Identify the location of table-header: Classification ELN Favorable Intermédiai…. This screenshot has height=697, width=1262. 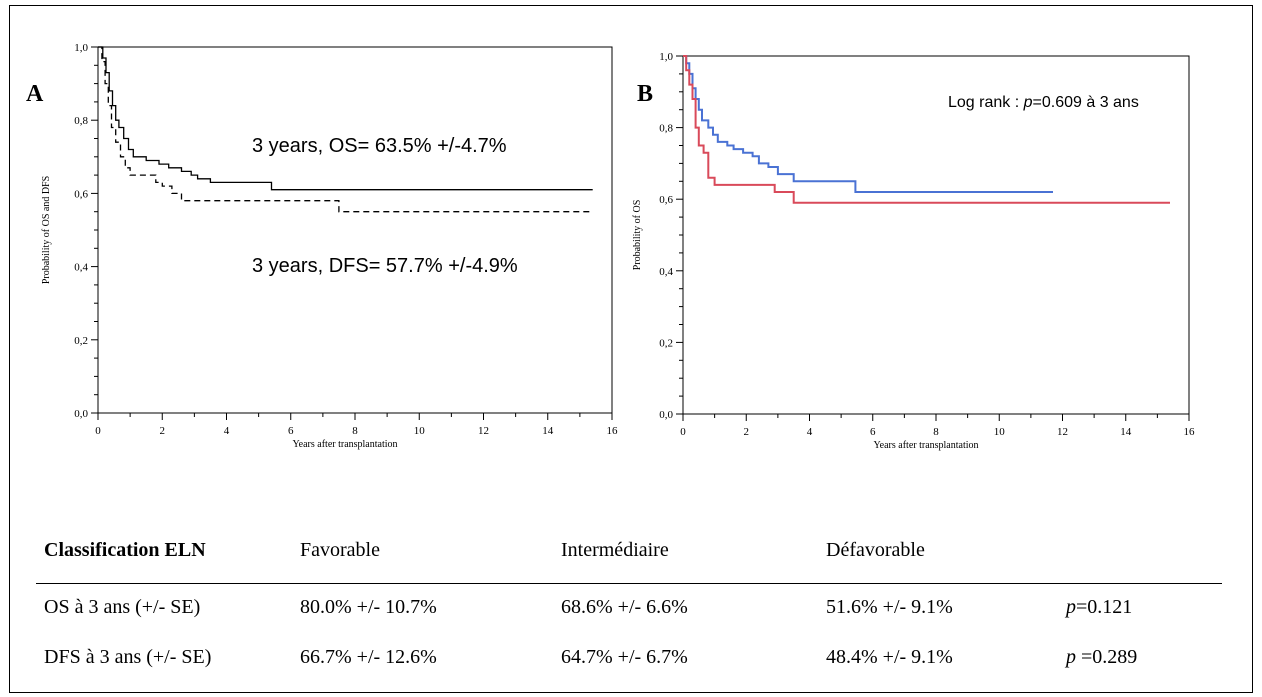
(629, 554).